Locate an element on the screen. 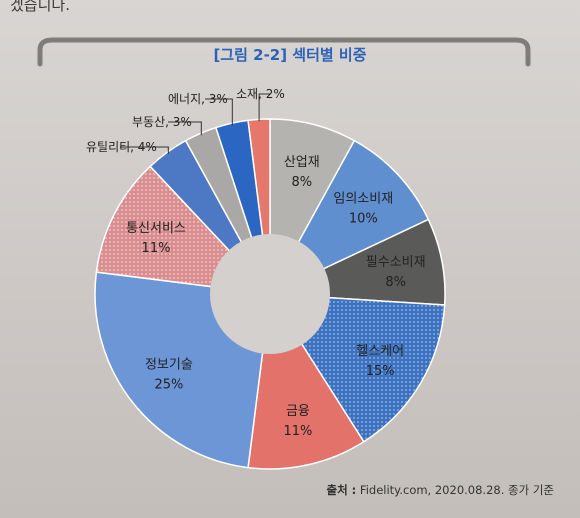 The image size is (580, 518). slice-value-정보기술: 25% is located at coordinates (168, 385).